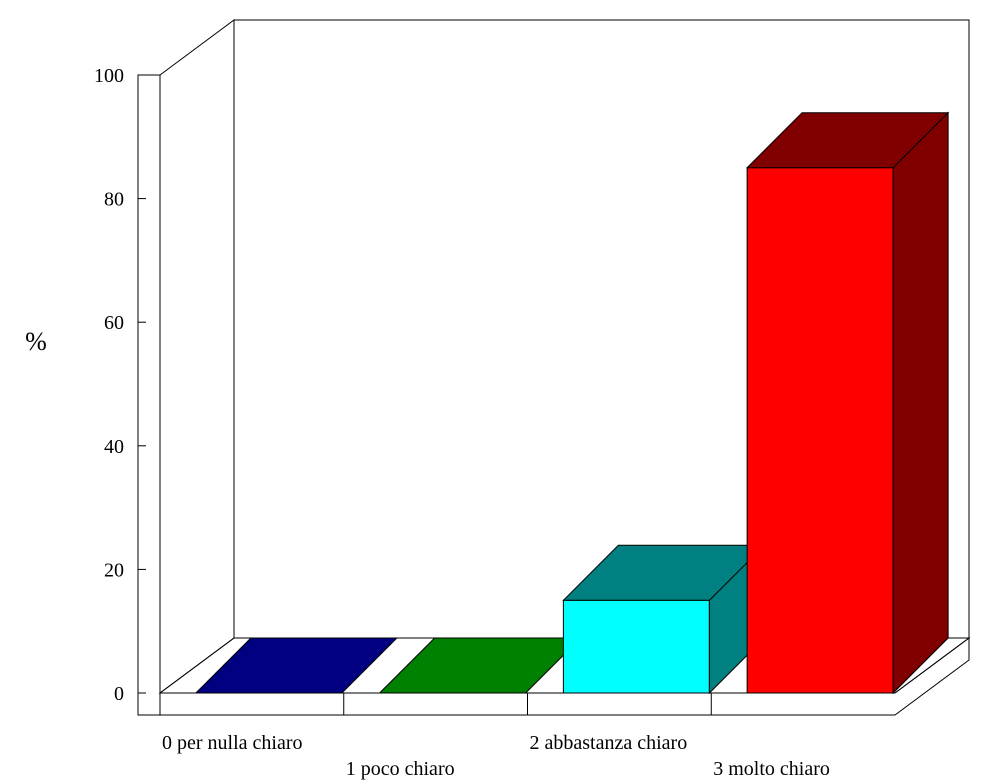 This screenshot has width=985, height=780. Describe the element at coordinates (114, 447) in the screenshot. I see `y-tick-label: 40` at that location.